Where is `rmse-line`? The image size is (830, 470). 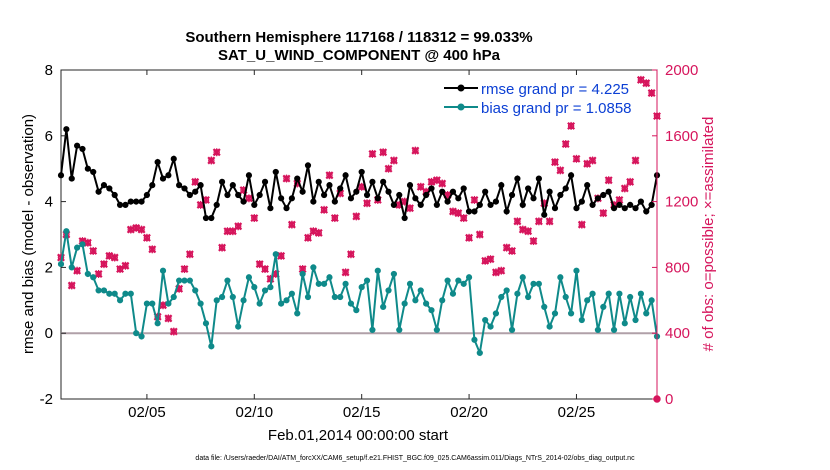 rmse-line is located at coordinates (359, 174).